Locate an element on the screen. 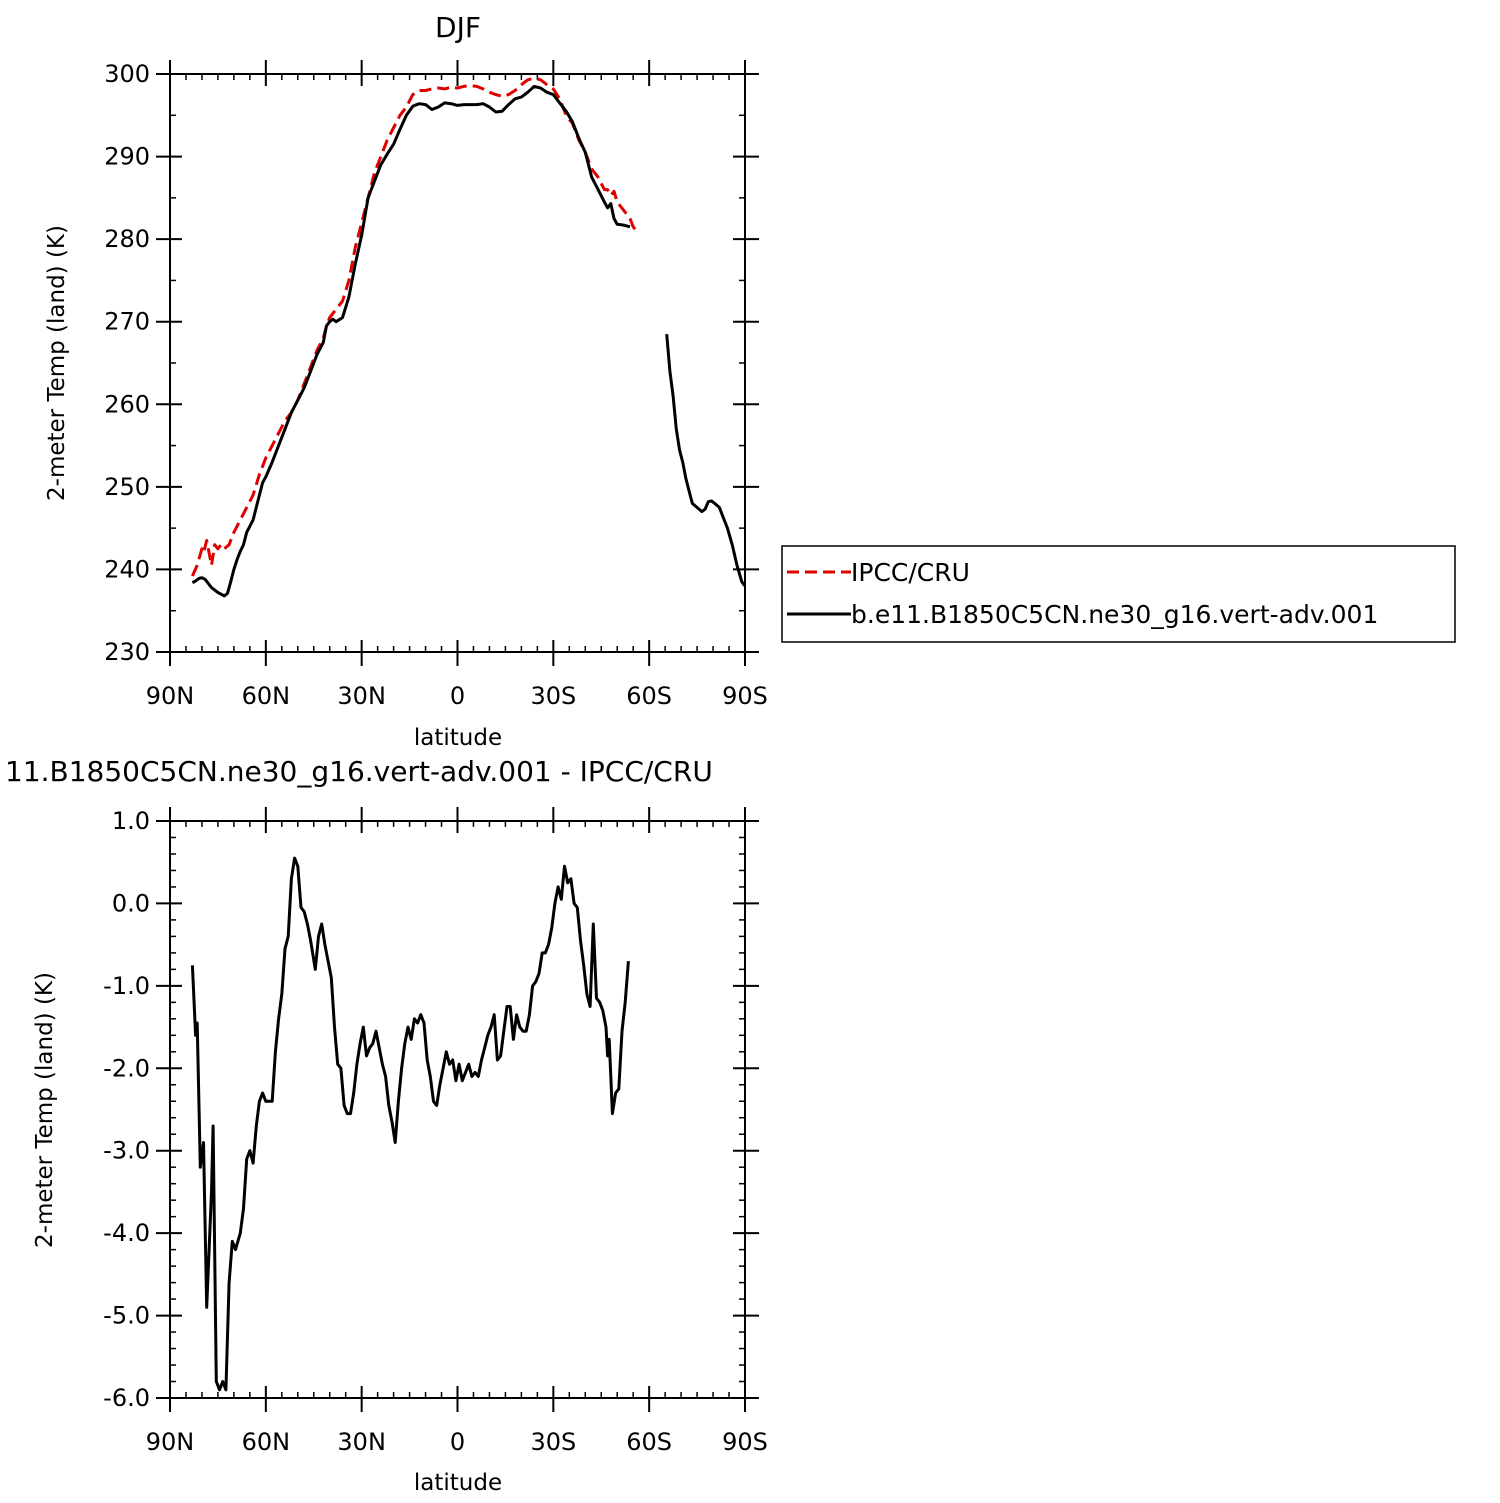  legend-label-model: b.e11.B1850C5CN.ne30_g16.vert-adv.001 is located at coordinates (1114, 614).